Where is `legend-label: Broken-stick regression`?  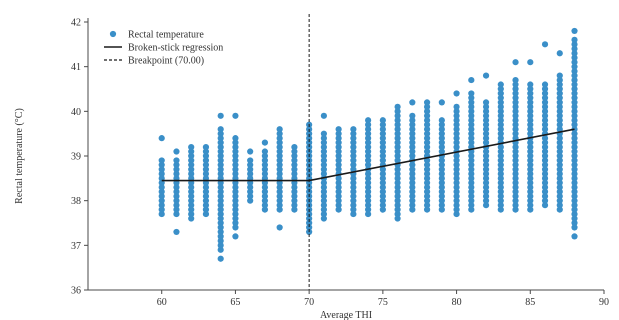
legend-label: Broken-stick regression is located at coordinates (175, 48).